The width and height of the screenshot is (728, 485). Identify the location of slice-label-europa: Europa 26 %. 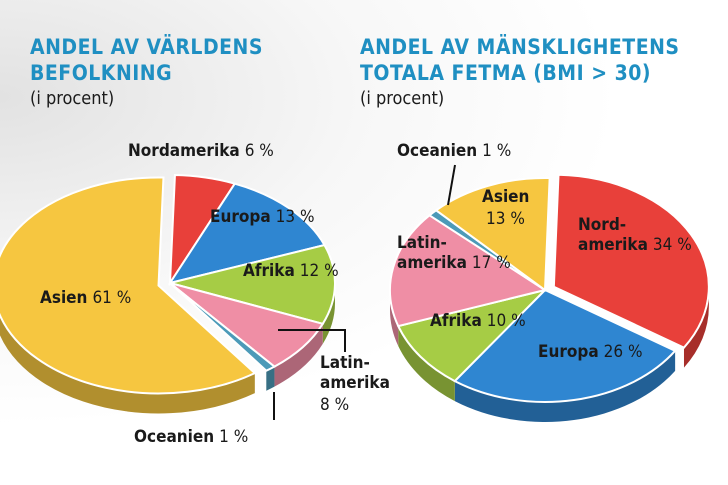
(590, 352).